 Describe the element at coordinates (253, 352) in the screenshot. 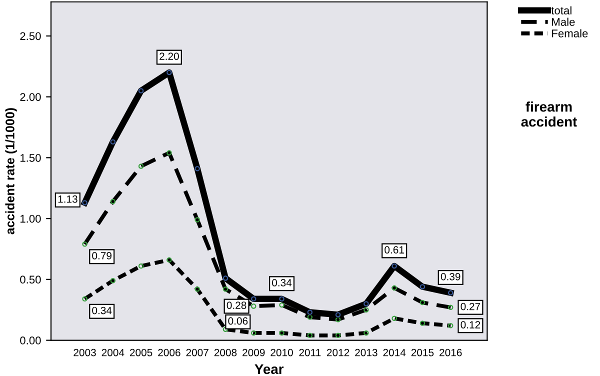

I see `x-tick-label: 2009` at that location.